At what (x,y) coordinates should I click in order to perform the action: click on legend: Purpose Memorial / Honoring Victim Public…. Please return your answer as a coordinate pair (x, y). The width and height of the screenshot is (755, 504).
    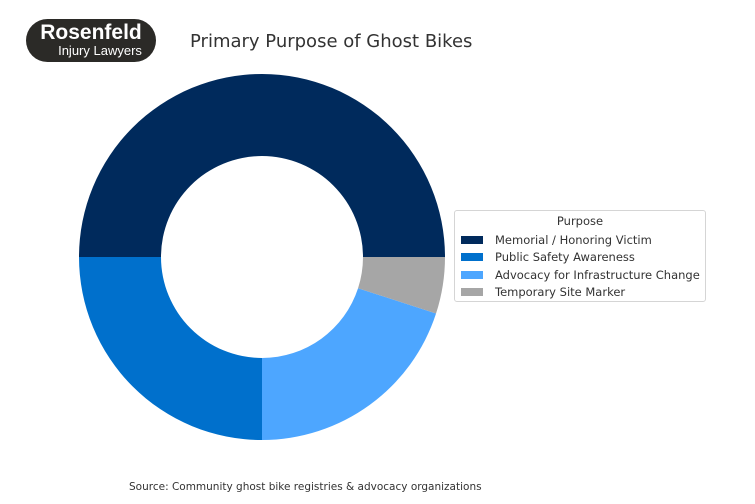
    Looking at the image, I should click on (580, 256).